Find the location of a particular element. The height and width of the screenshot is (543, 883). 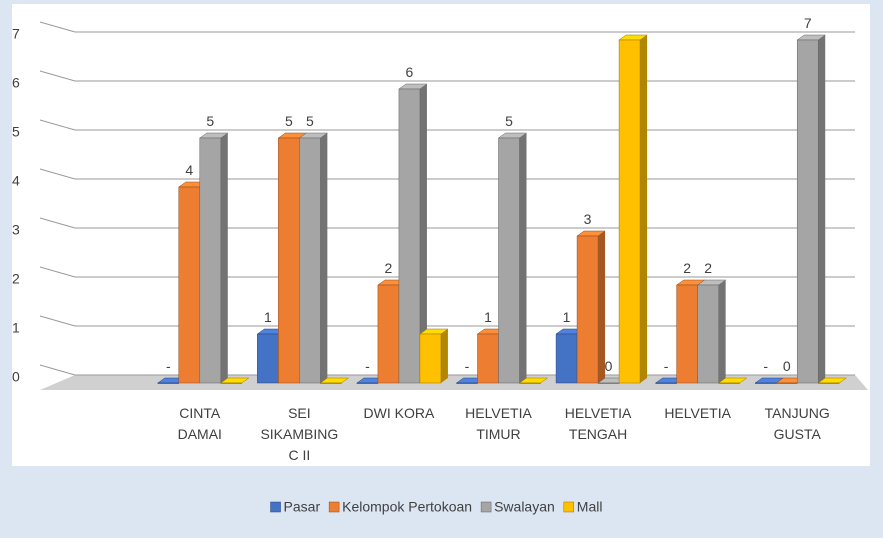

legend-label: Mall is located at coordinates (590, 507).